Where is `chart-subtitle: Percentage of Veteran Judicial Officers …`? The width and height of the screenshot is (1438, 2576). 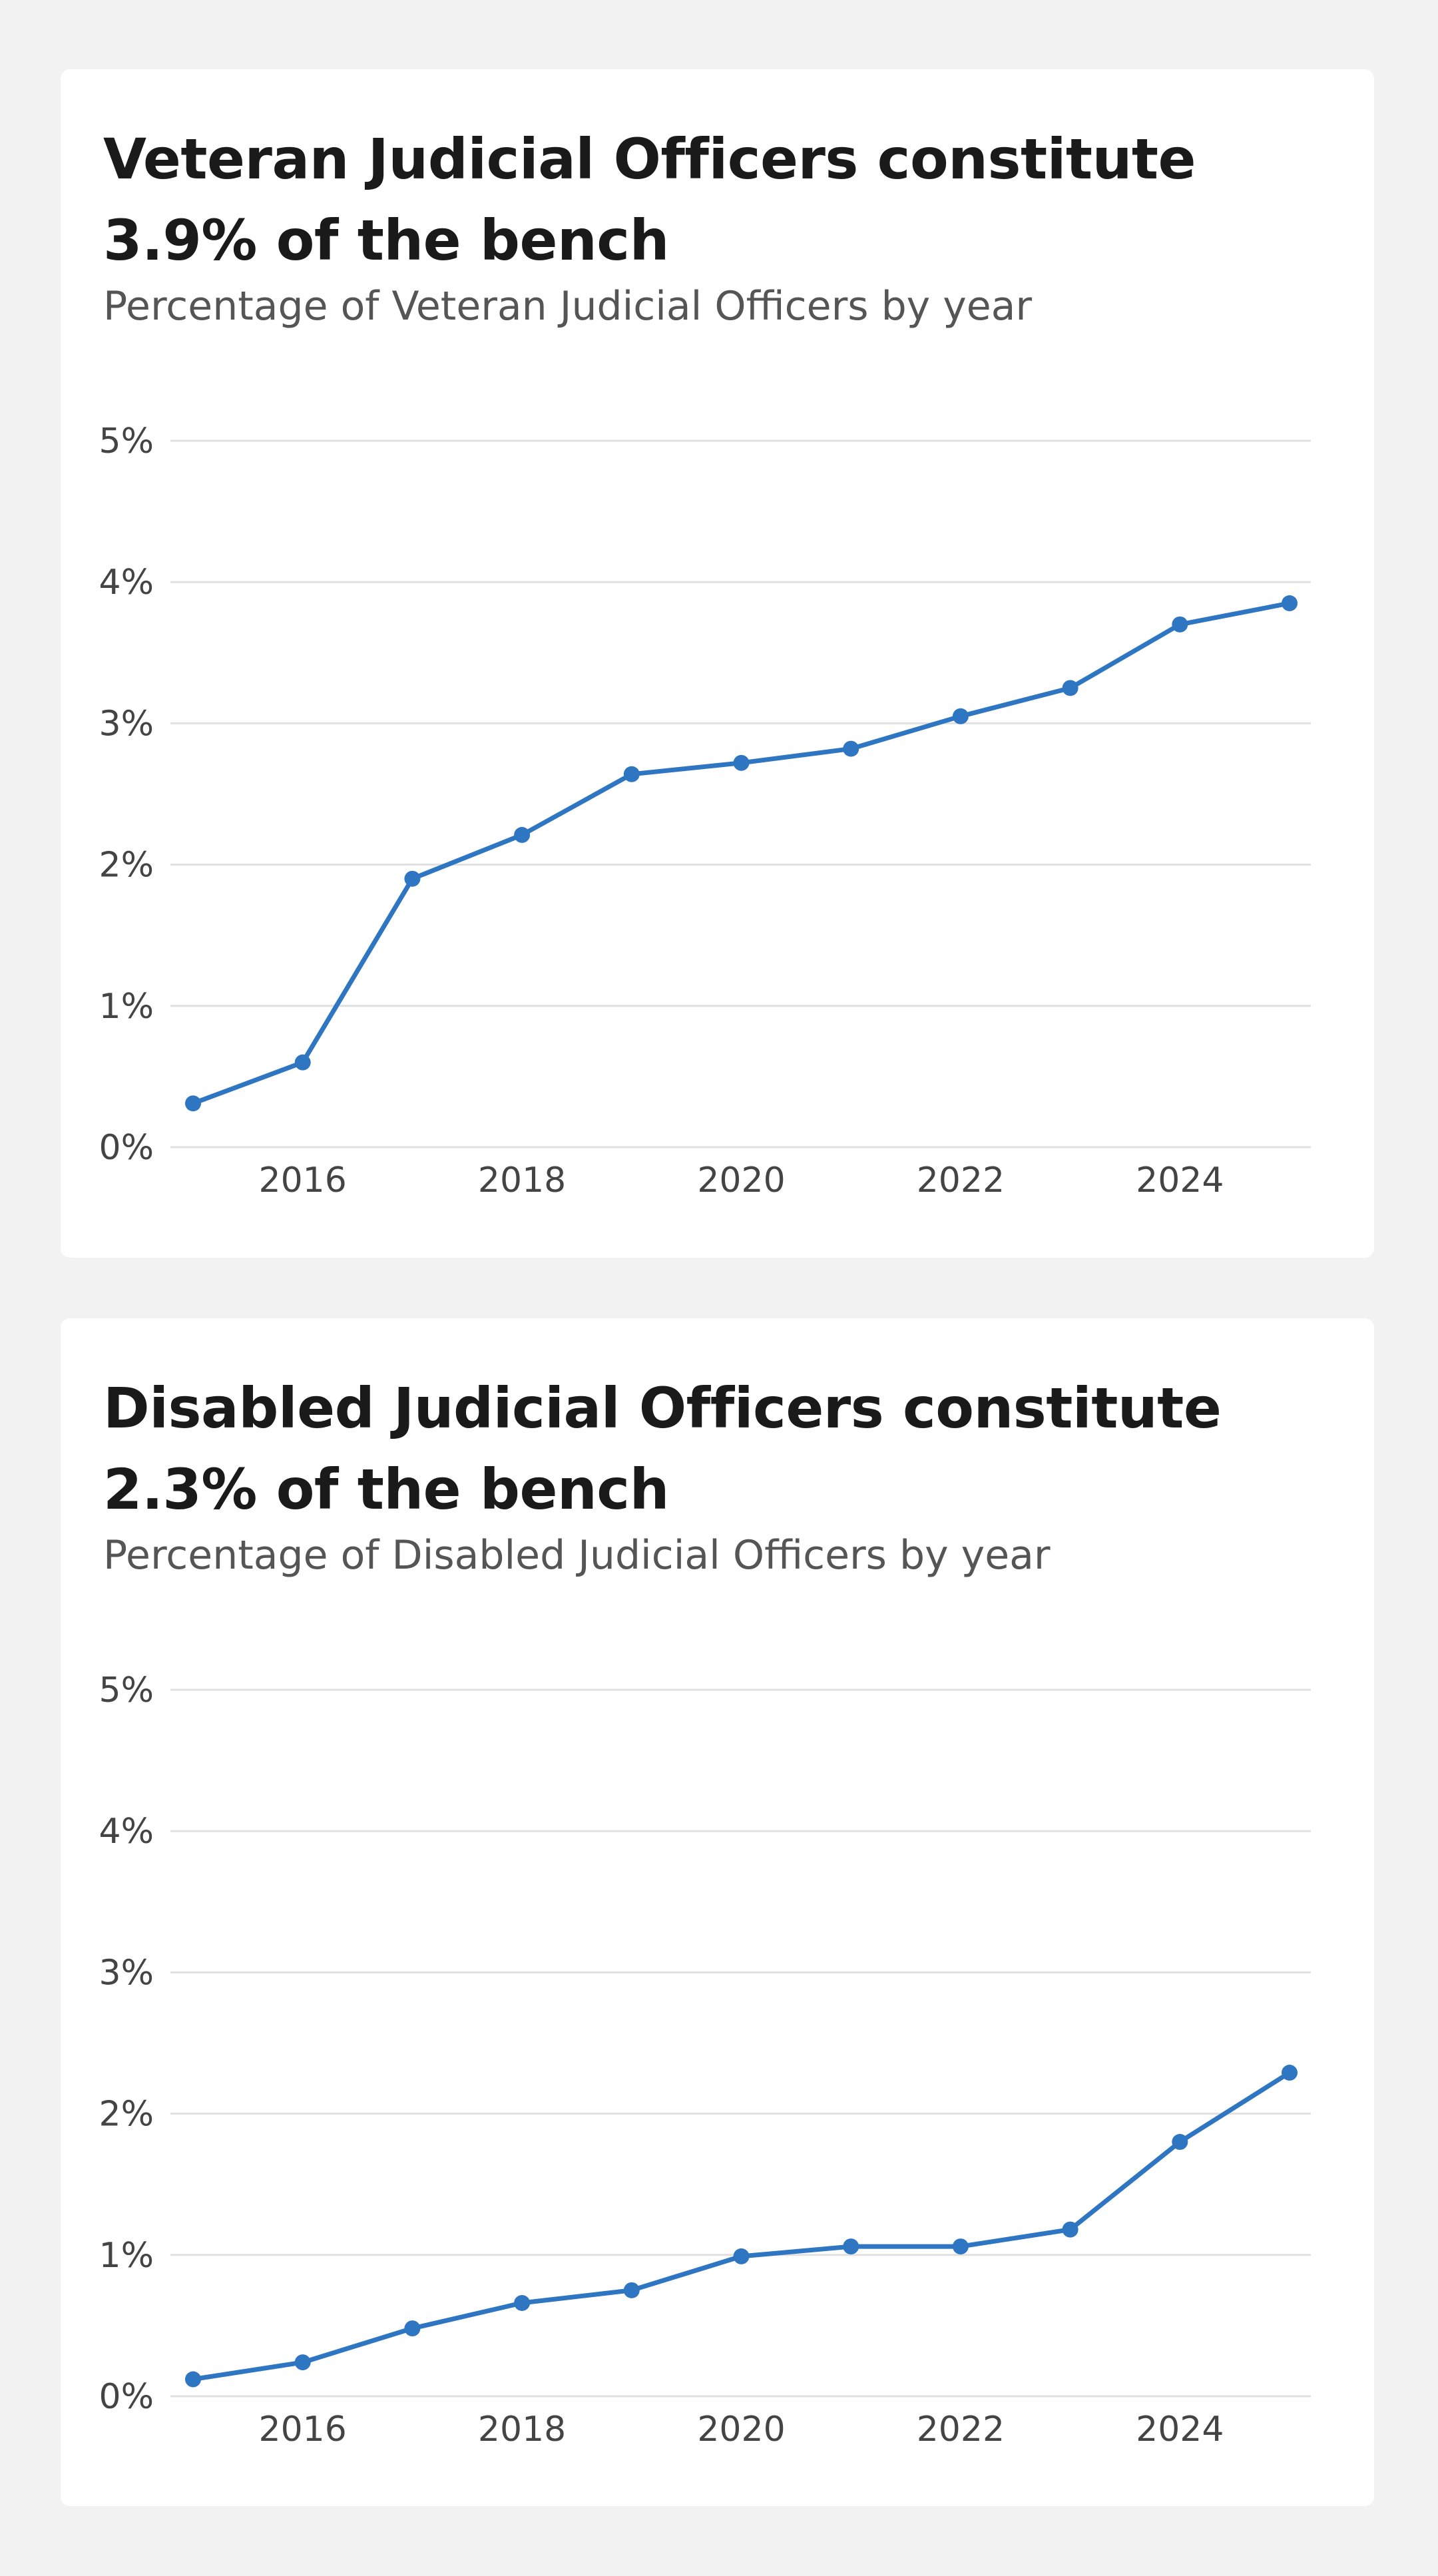 chart-subtitle: Percentage of Veteran Judicial Officers … is located at coordinates (568, 307).